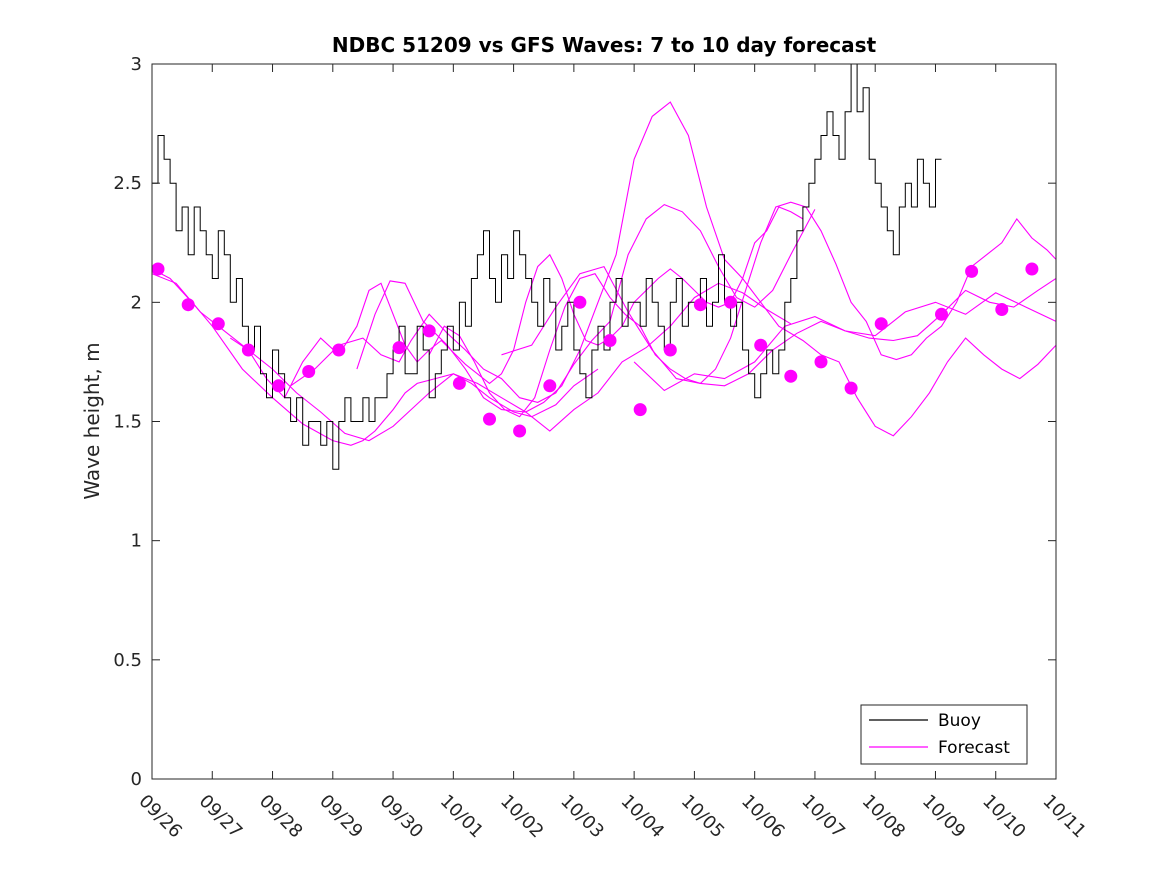 This screenshot has height=875, width=1167. What do you see at coordinates (959, 721) in the screenshot?
I see `legend-buoy-label: Buoy` at bounding box center [959, 721].